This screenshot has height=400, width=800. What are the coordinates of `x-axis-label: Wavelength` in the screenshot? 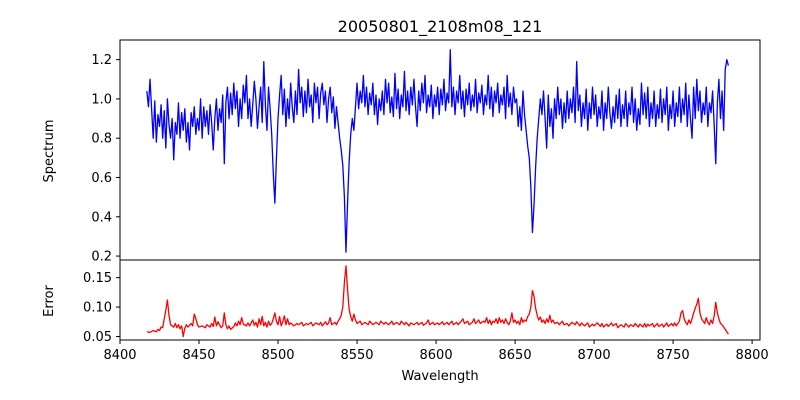 It's located at (439, 376).